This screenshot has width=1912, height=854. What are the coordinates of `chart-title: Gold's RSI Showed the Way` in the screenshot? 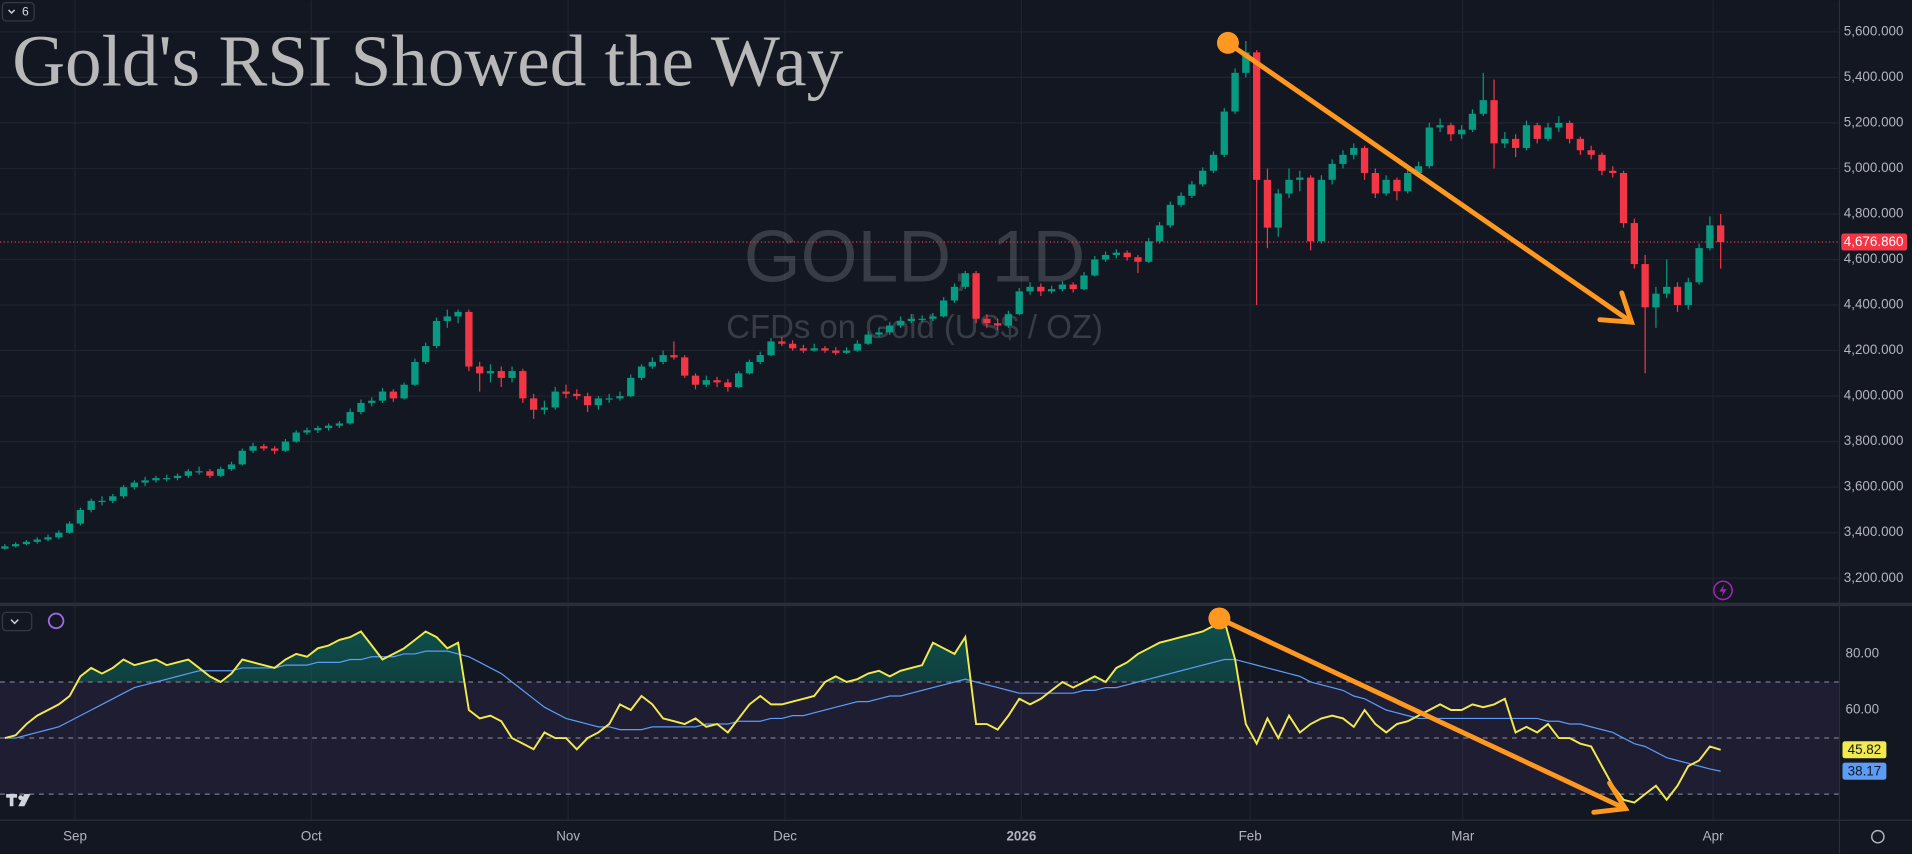 It's located at (427, 60).